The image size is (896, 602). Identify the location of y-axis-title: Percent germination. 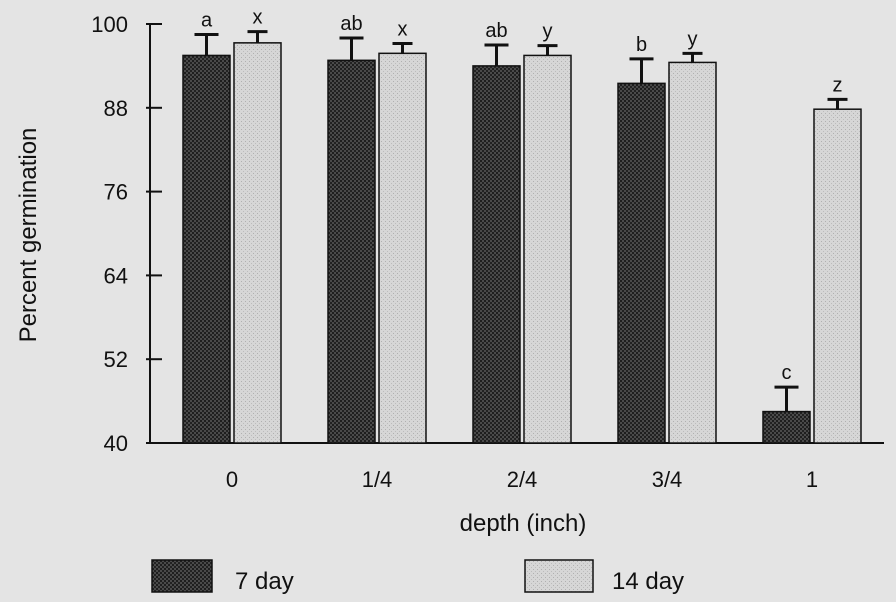
(28, 235).